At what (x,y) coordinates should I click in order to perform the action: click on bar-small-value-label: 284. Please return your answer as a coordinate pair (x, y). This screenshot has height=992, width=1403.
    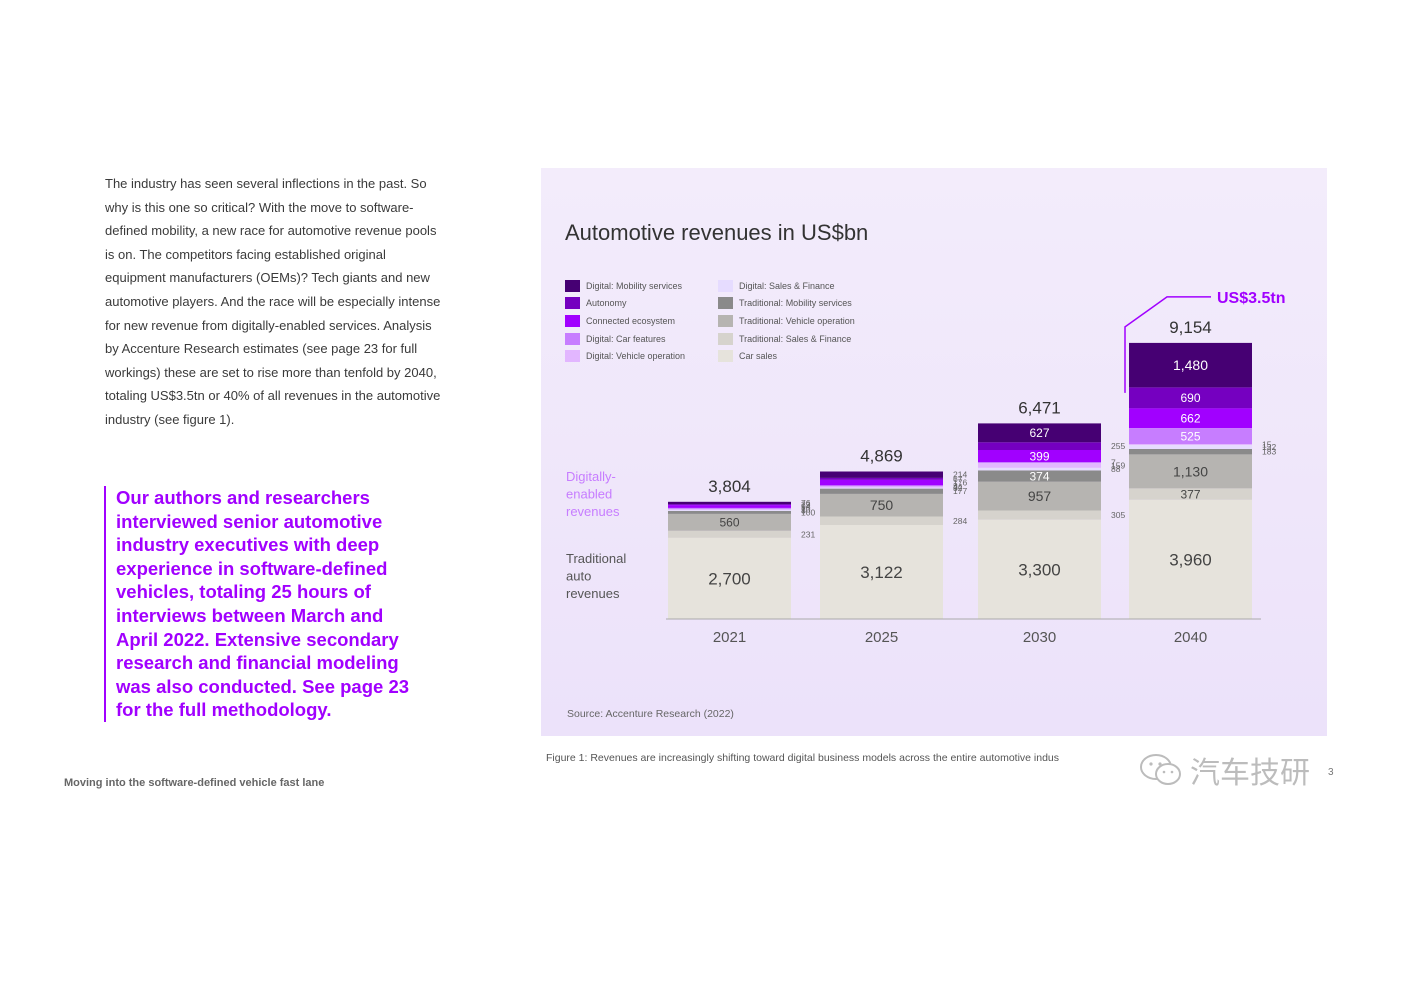
    Looking at the image, I should click on (960, 521).